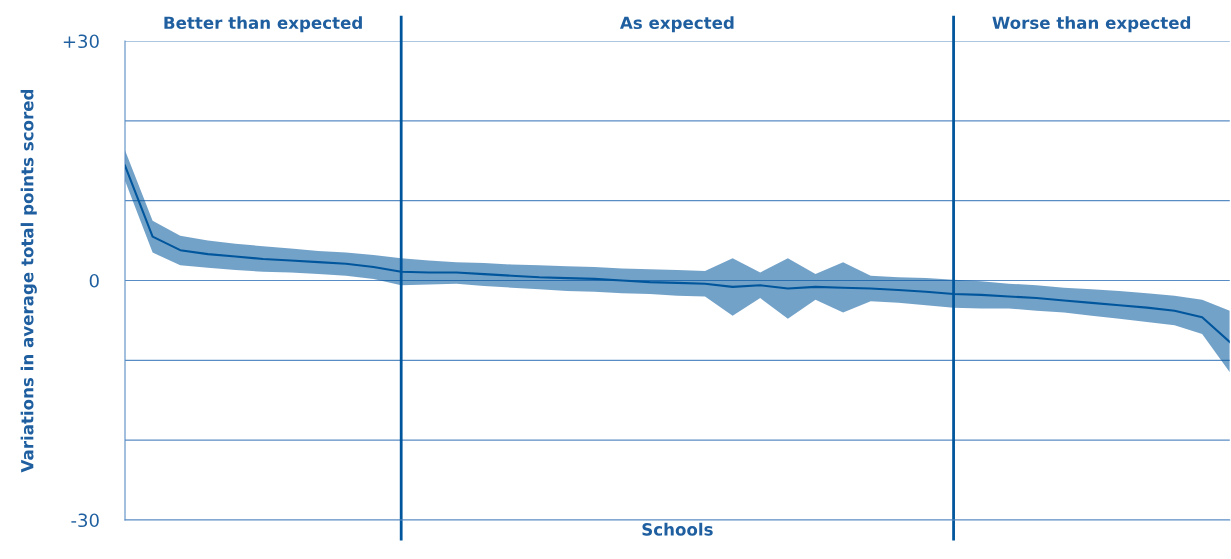 This screenshot has height=559, width=1231. I want to click on y-tick-label: -30, so click(85, 520).